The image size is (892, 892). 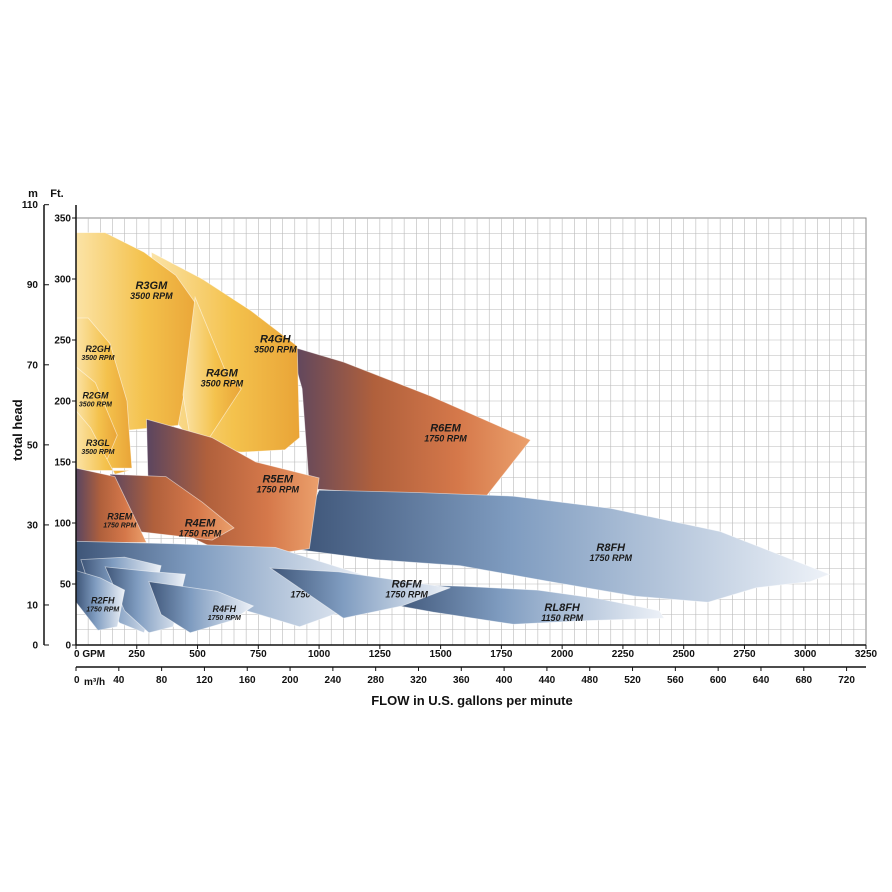 I want to click on x-axis-gpm-tick-label: 1250, so click(x=380, y=654).